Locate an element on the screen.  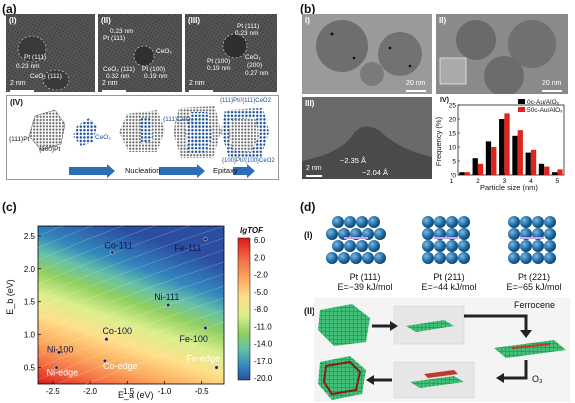
scheme-step-epitaxy: Epitaxy is located at coordinates (225, 170).